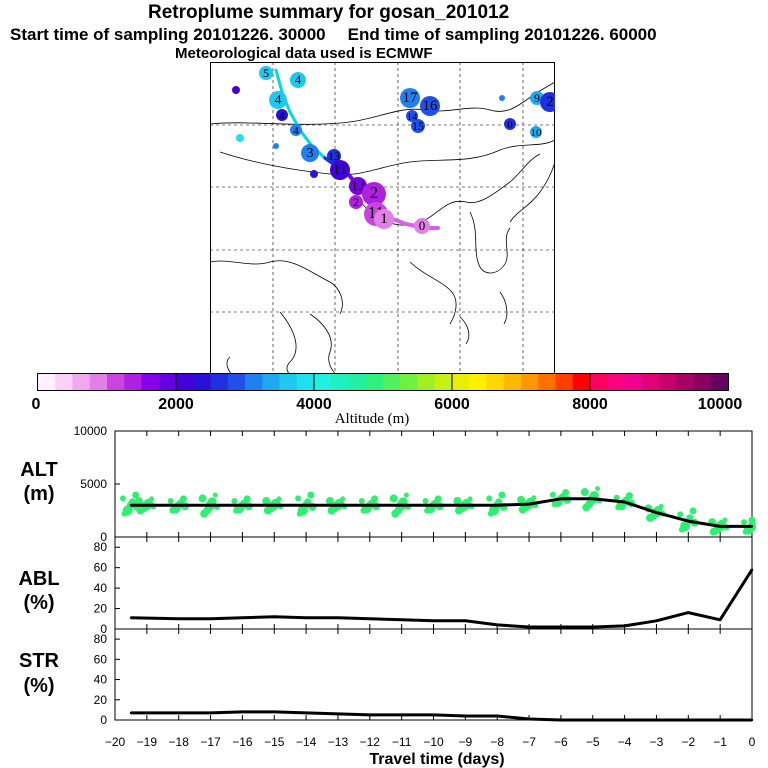 This screenshot has height=768, width=768. Describe the element at coordinates (502, 34) in the screenshot. I see `end-time-label: End time of sampling 20101226. 60000` at that location.